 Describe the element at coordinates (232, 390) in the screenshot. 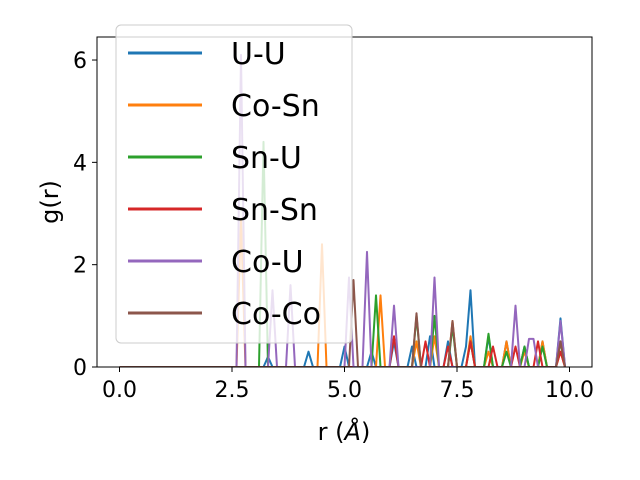

I see `x-tick-label: 2.5` at that location.